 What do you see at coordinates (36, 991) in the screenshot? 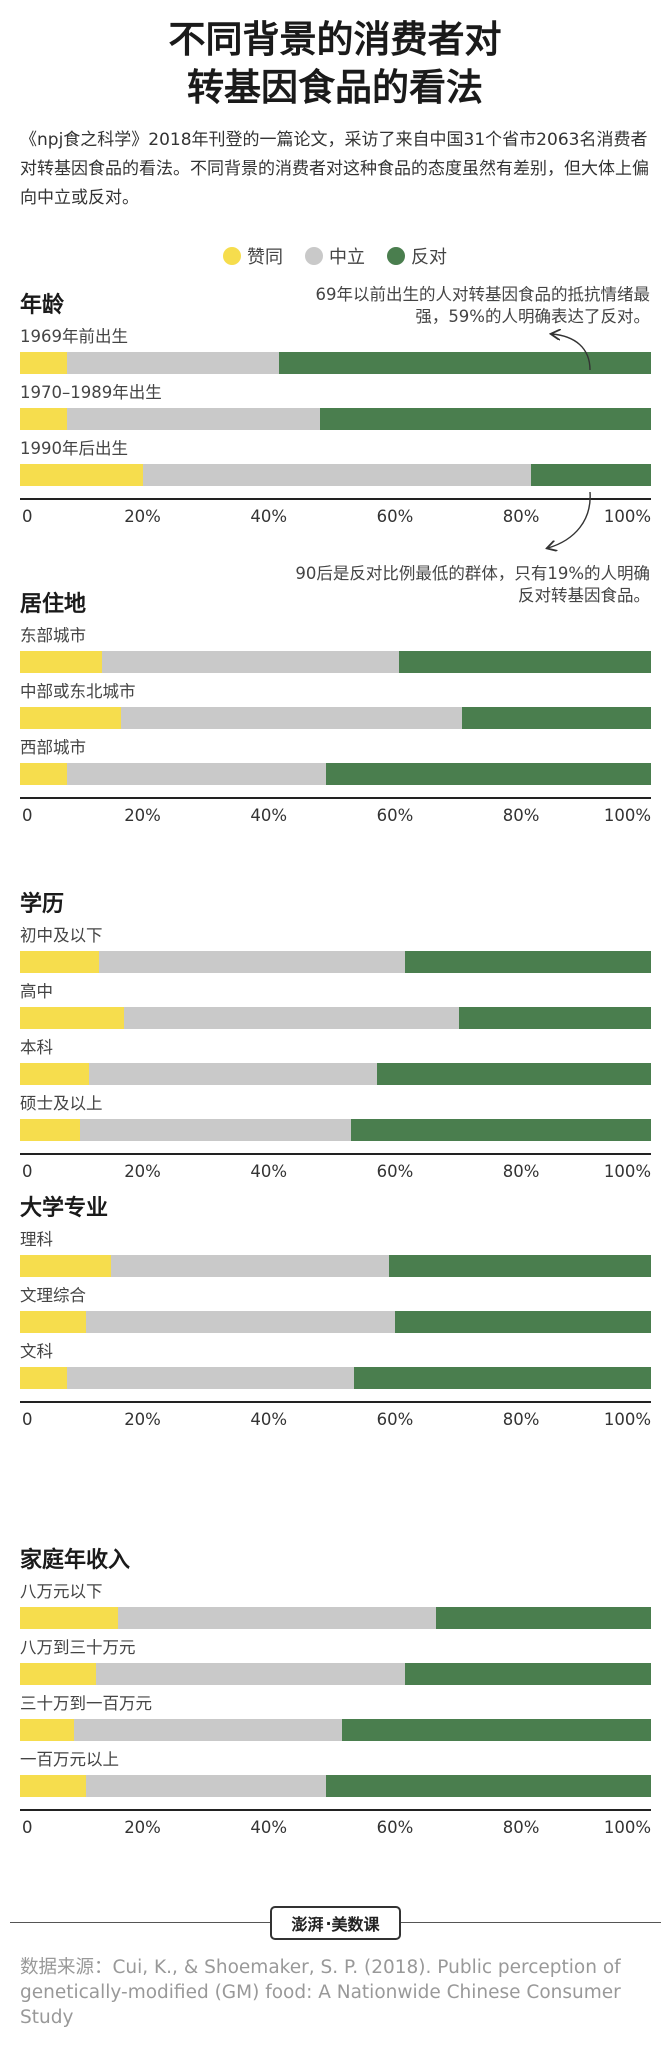
I see `category-label: 高中` at bounding box center [36, 991].